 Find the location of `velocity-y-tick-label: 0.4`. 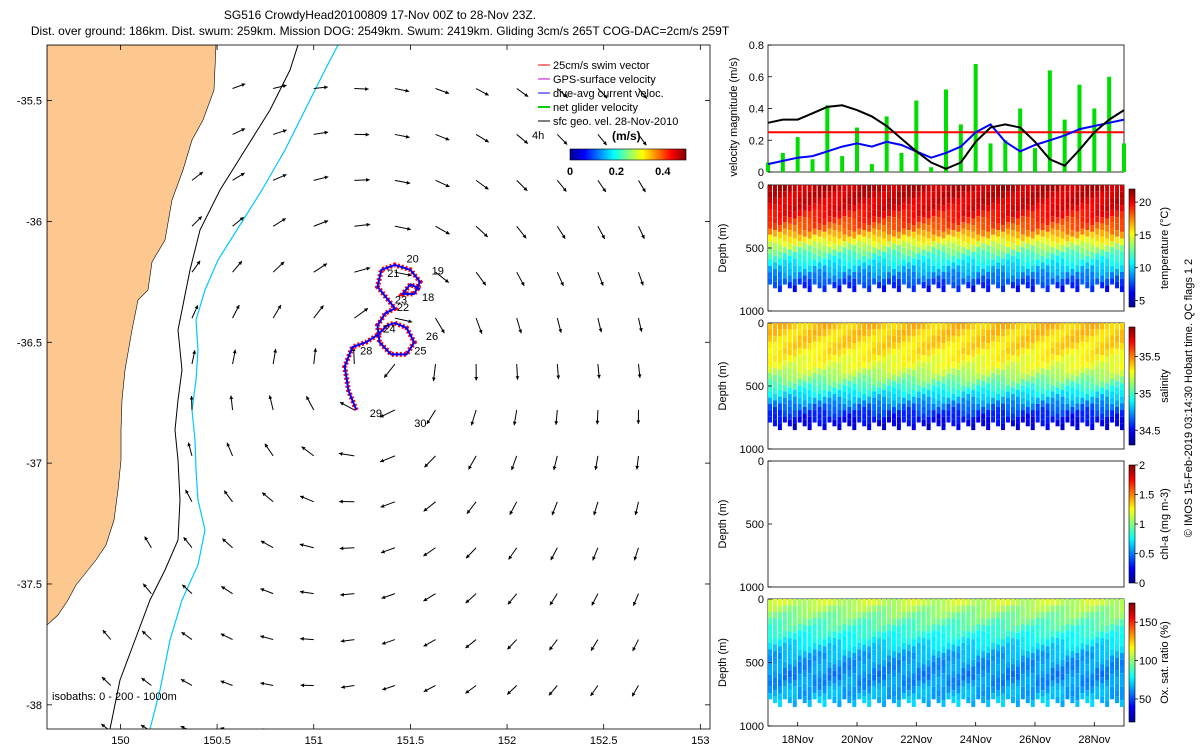

velocity-y-tick-label: 0.4 is located at coordinates (756, 110).